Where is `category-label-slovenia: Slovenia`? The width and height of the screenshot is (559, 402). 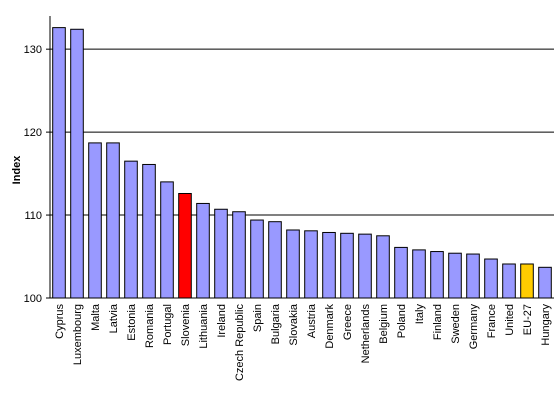 category-label-slovenia: Slovenia is located at coordinates (186, 324).